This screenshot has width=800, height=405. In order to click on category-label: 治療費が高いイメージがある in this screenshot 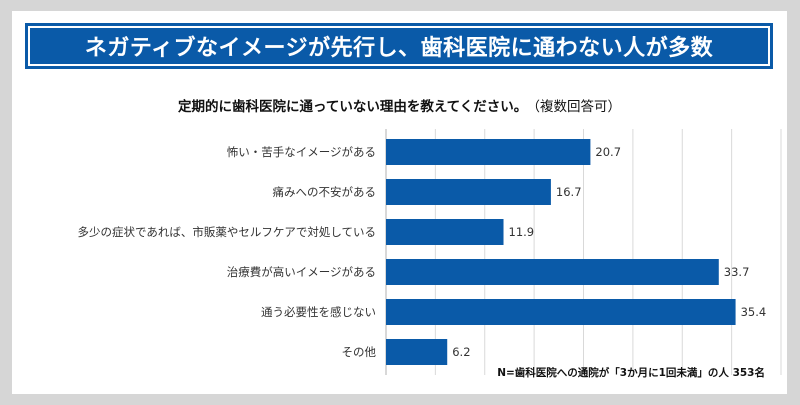, I will do `click(301, 272)`.